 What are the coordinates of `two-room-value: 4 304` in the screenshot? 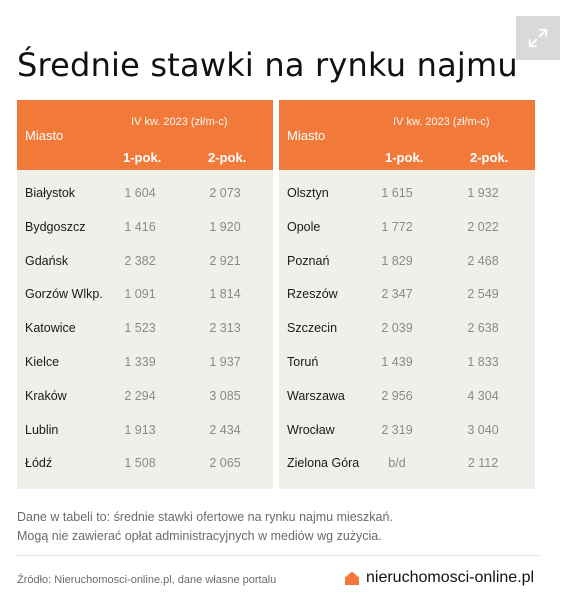 It's located at (483, 395).